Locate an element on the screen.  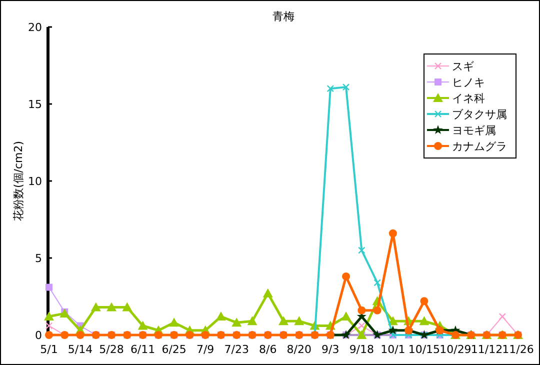
x-tick-label: 9/18 is located at coordinates (361, 349).